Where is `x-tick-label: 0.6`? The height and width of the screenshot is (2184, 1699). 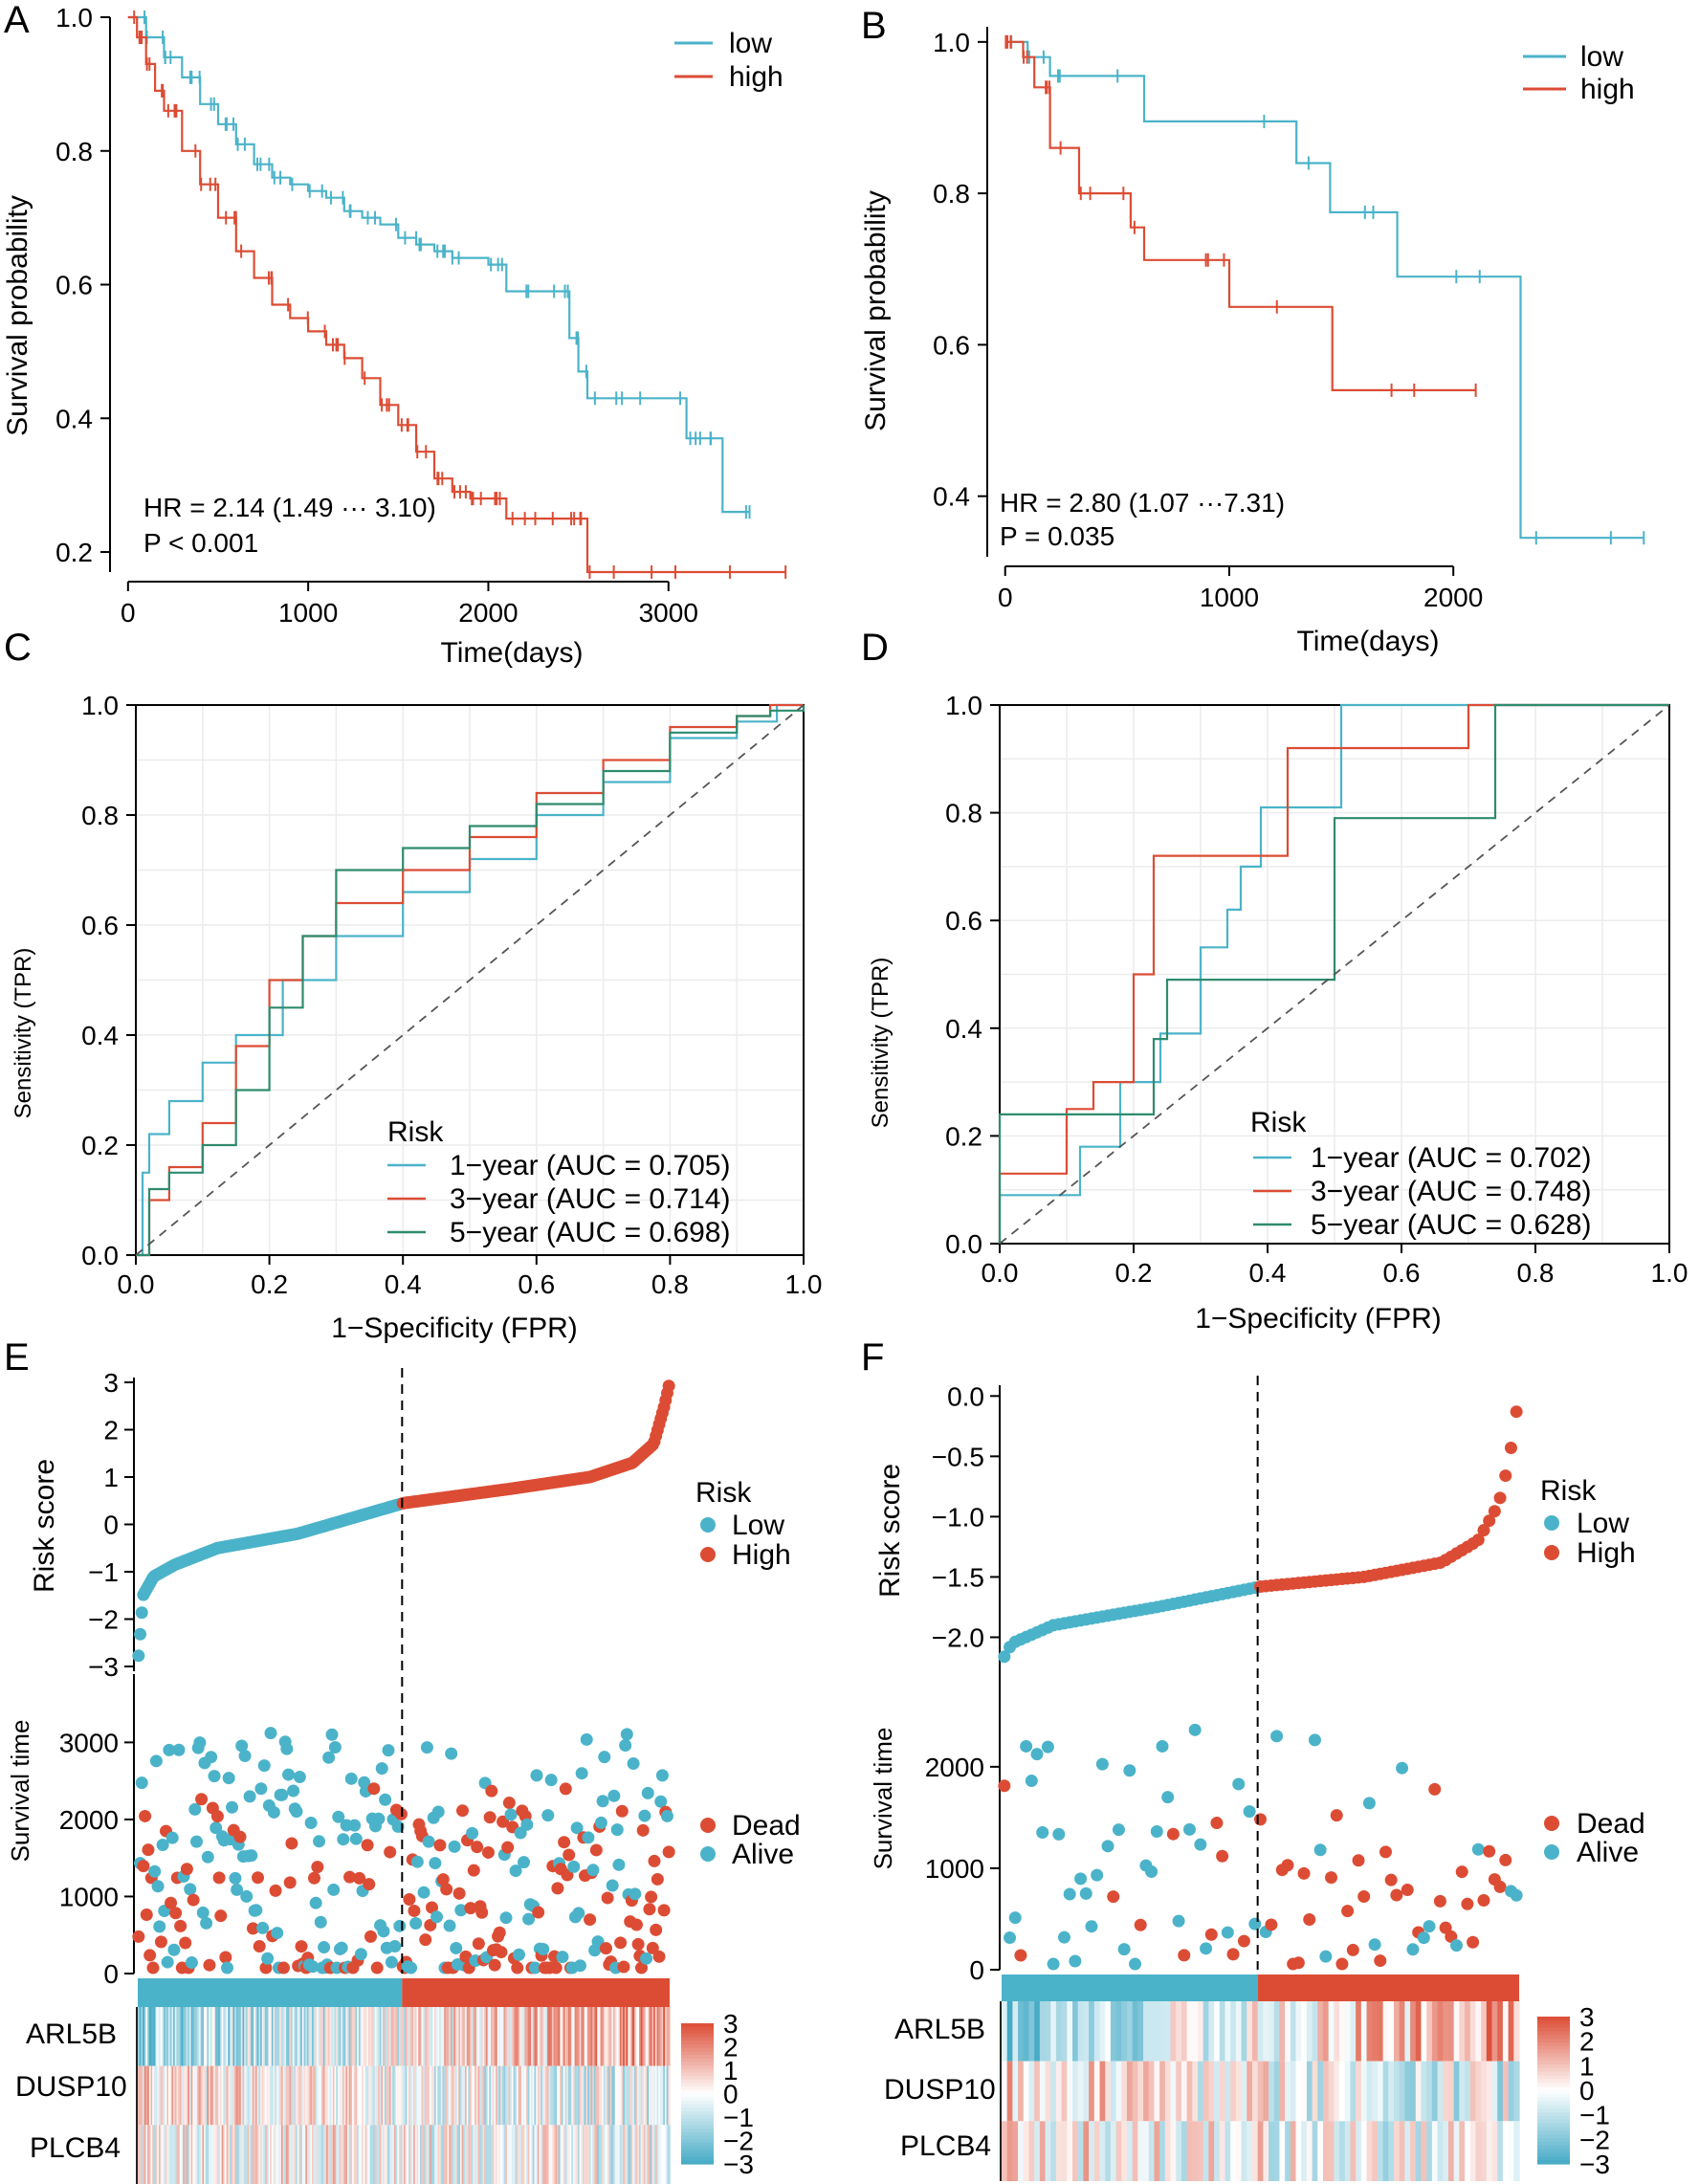 x-tick-label: 0.6 is located at coordinates (1402, 1273).